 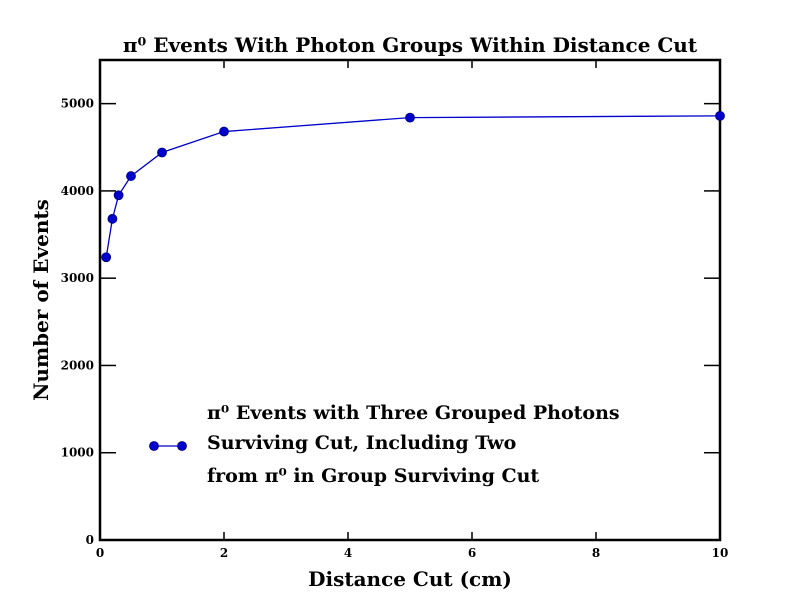 I want to click on x-tick-label: 0, so click(x=100, y=553).